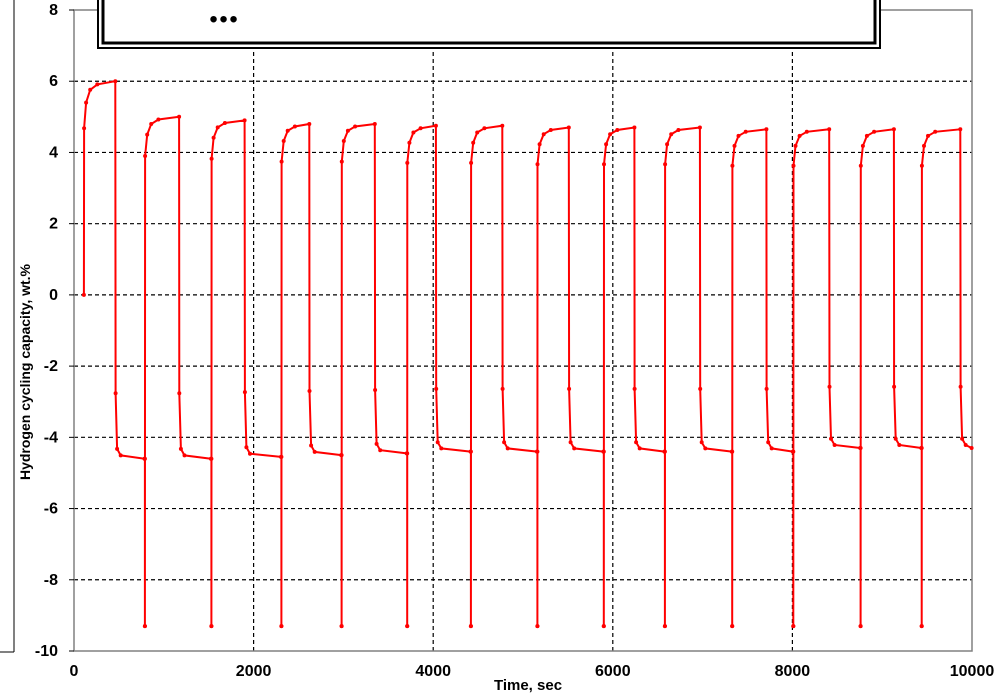 This screenshot has width=999, height=699. I want to click on x-tick-label: 6000, so click(613, 671).